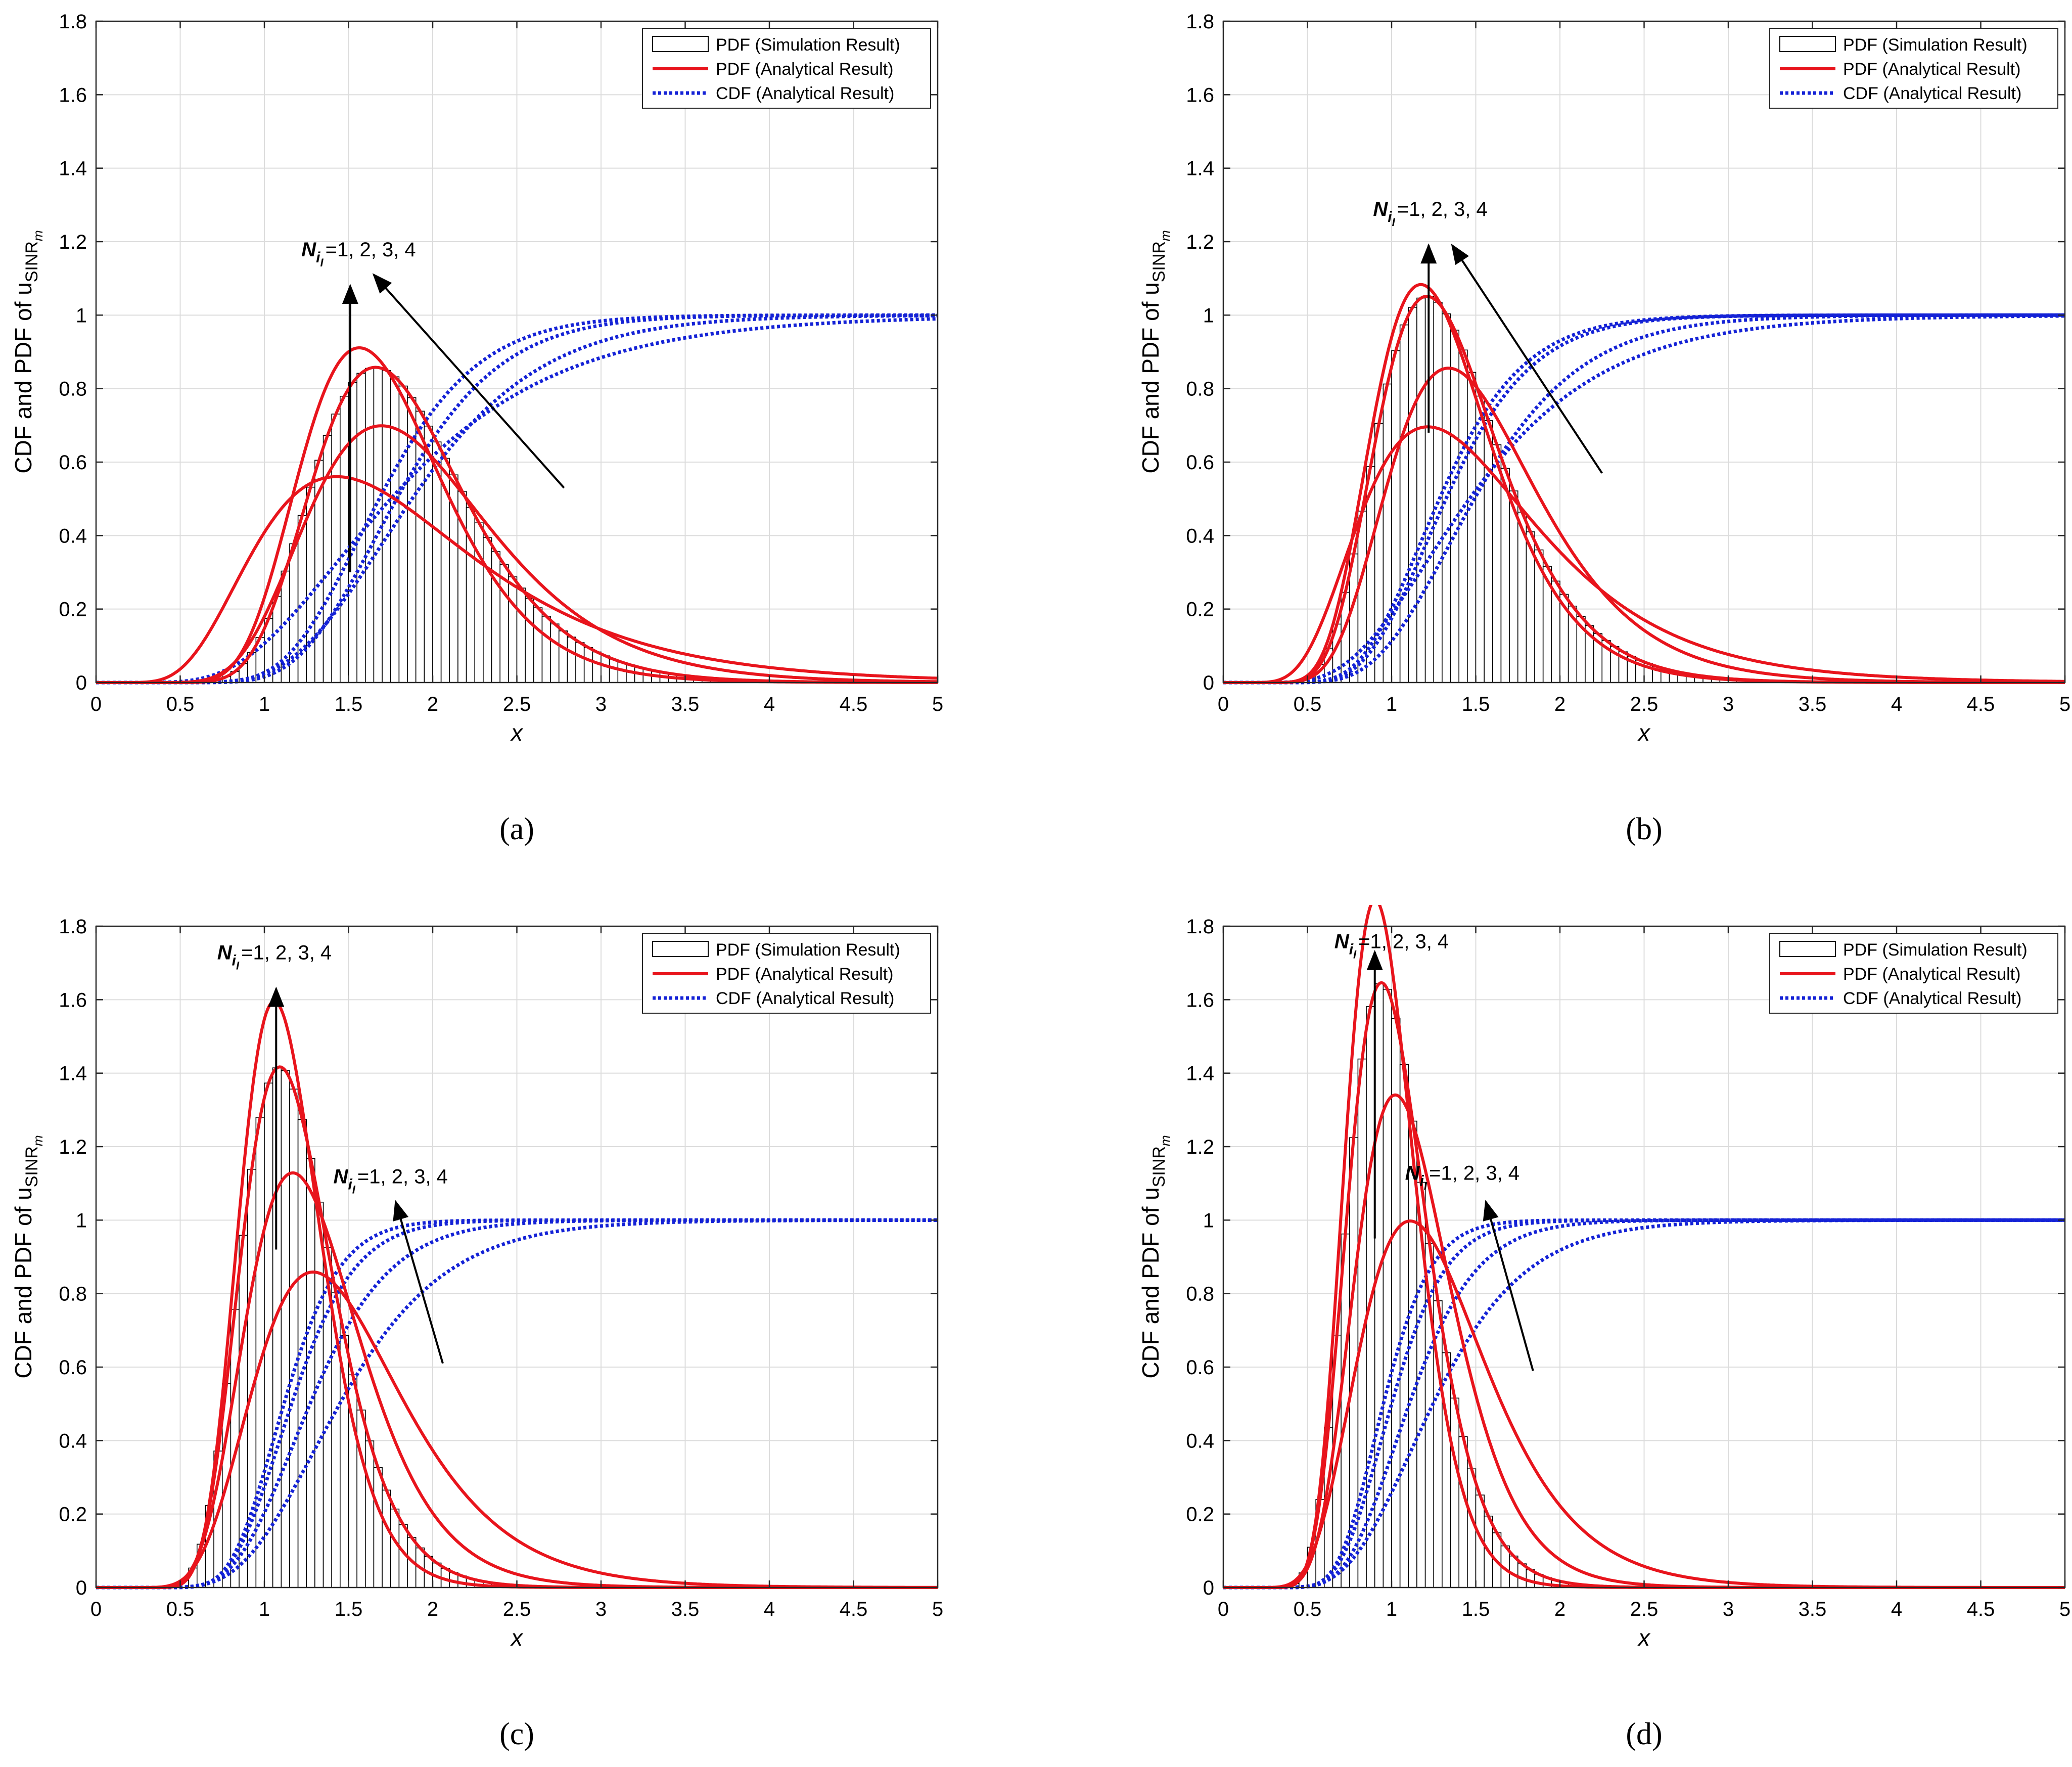 This screenshot has width=2072, height=1767. I want to click on panel-caption: (b), so click(1644, 829).